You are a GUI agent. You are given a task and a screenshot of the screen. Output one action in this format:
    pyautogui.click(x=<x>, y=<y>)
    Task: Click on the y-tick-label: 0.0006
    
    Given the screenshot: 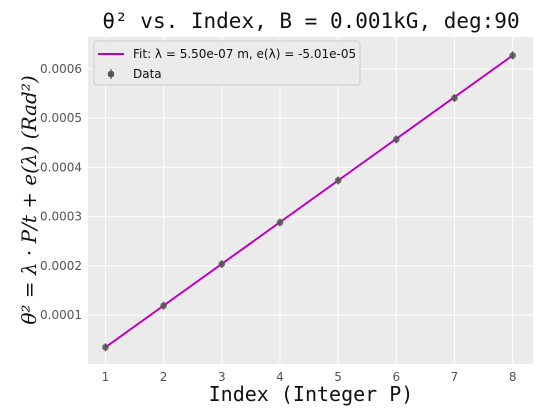 What is the action you would take?
    pyautogui.click(x=61, y=69)
    